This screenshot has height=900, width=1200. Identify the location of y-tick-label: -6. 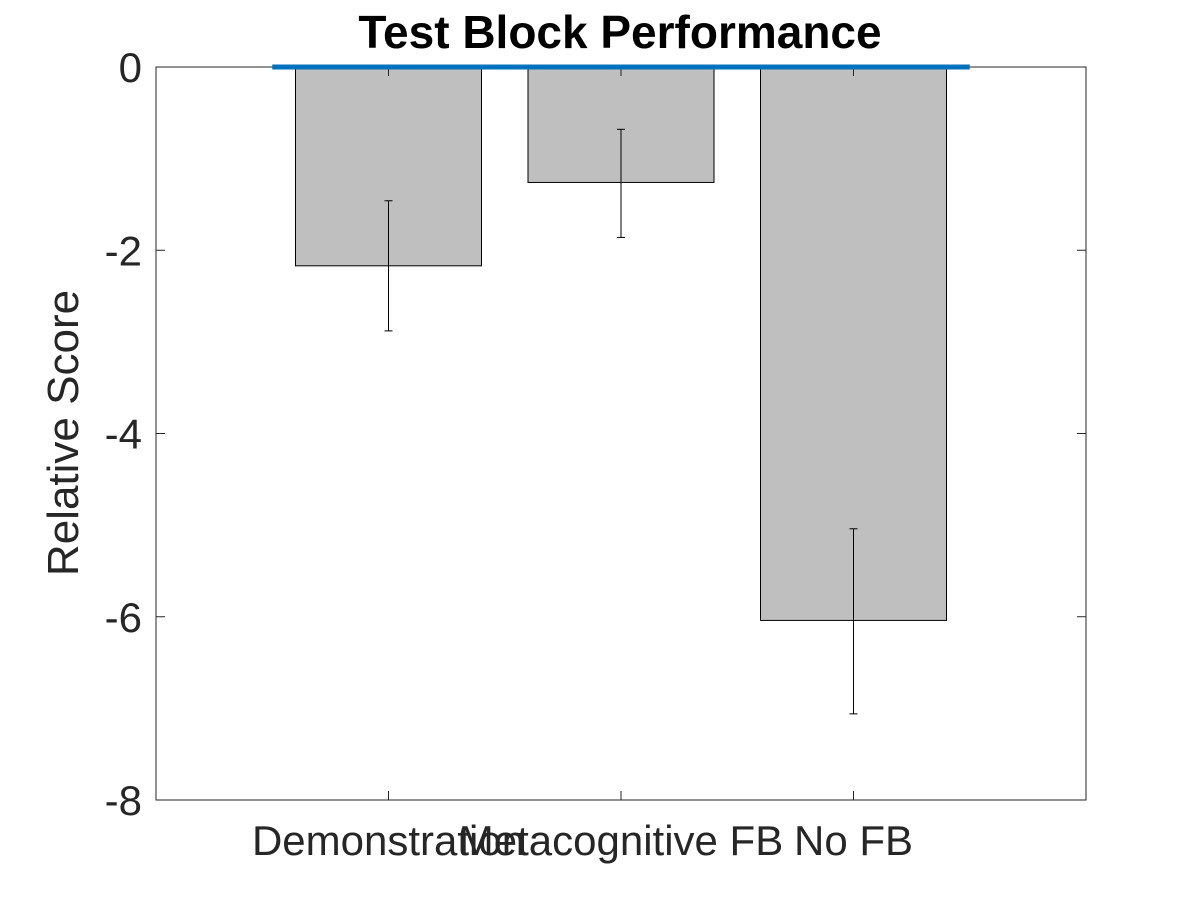
(123, 617).